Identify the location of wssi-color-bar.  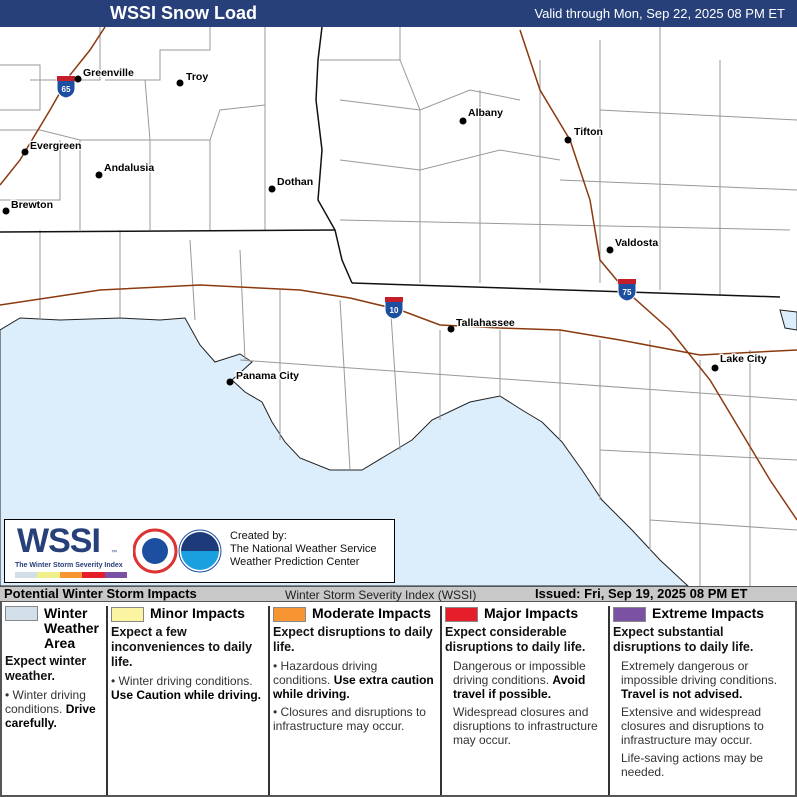
(71, 575).